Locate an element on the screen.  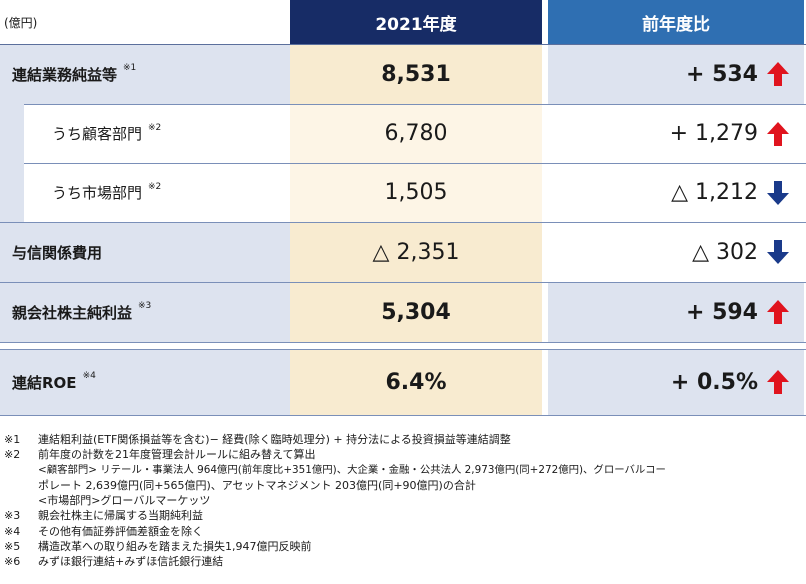
row-diff: △ 302 is located at coordinates (676, 252).